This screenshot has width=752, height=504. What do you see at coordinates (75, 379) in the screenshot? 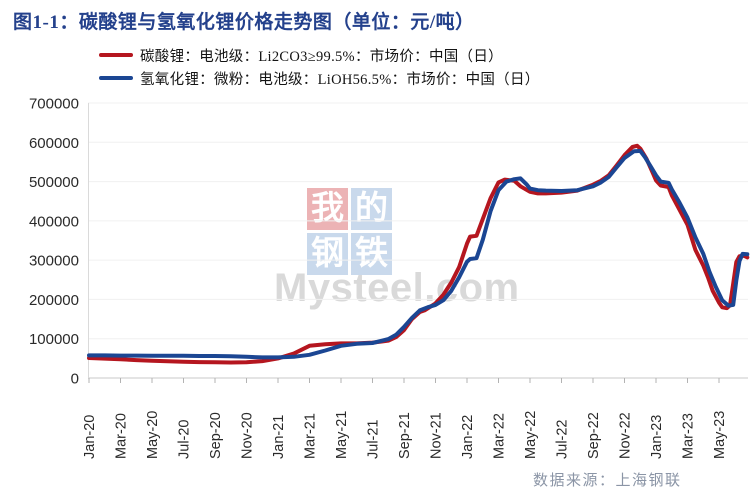
I see `y-tick-label: 0` at bounding box center [75, 379].